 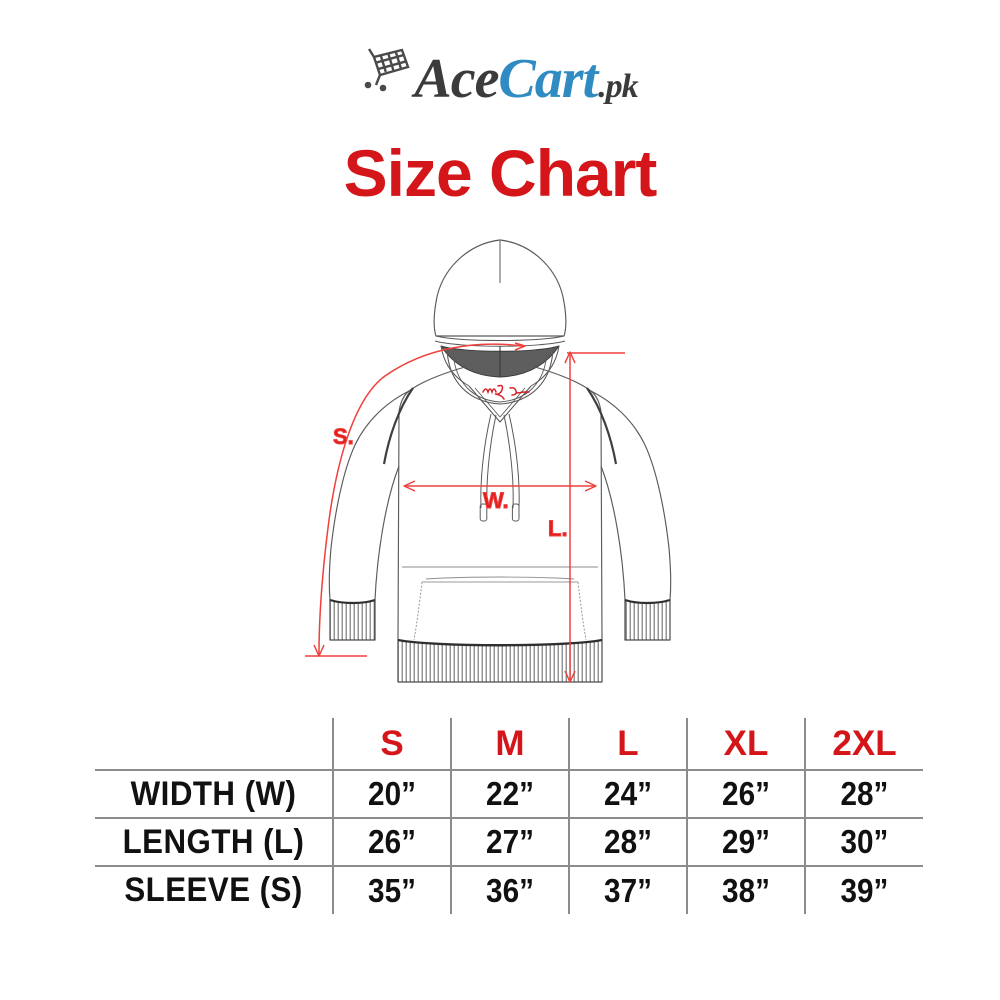 I want to click on cell-width-xl: 26”, so click(x=746, y=794).